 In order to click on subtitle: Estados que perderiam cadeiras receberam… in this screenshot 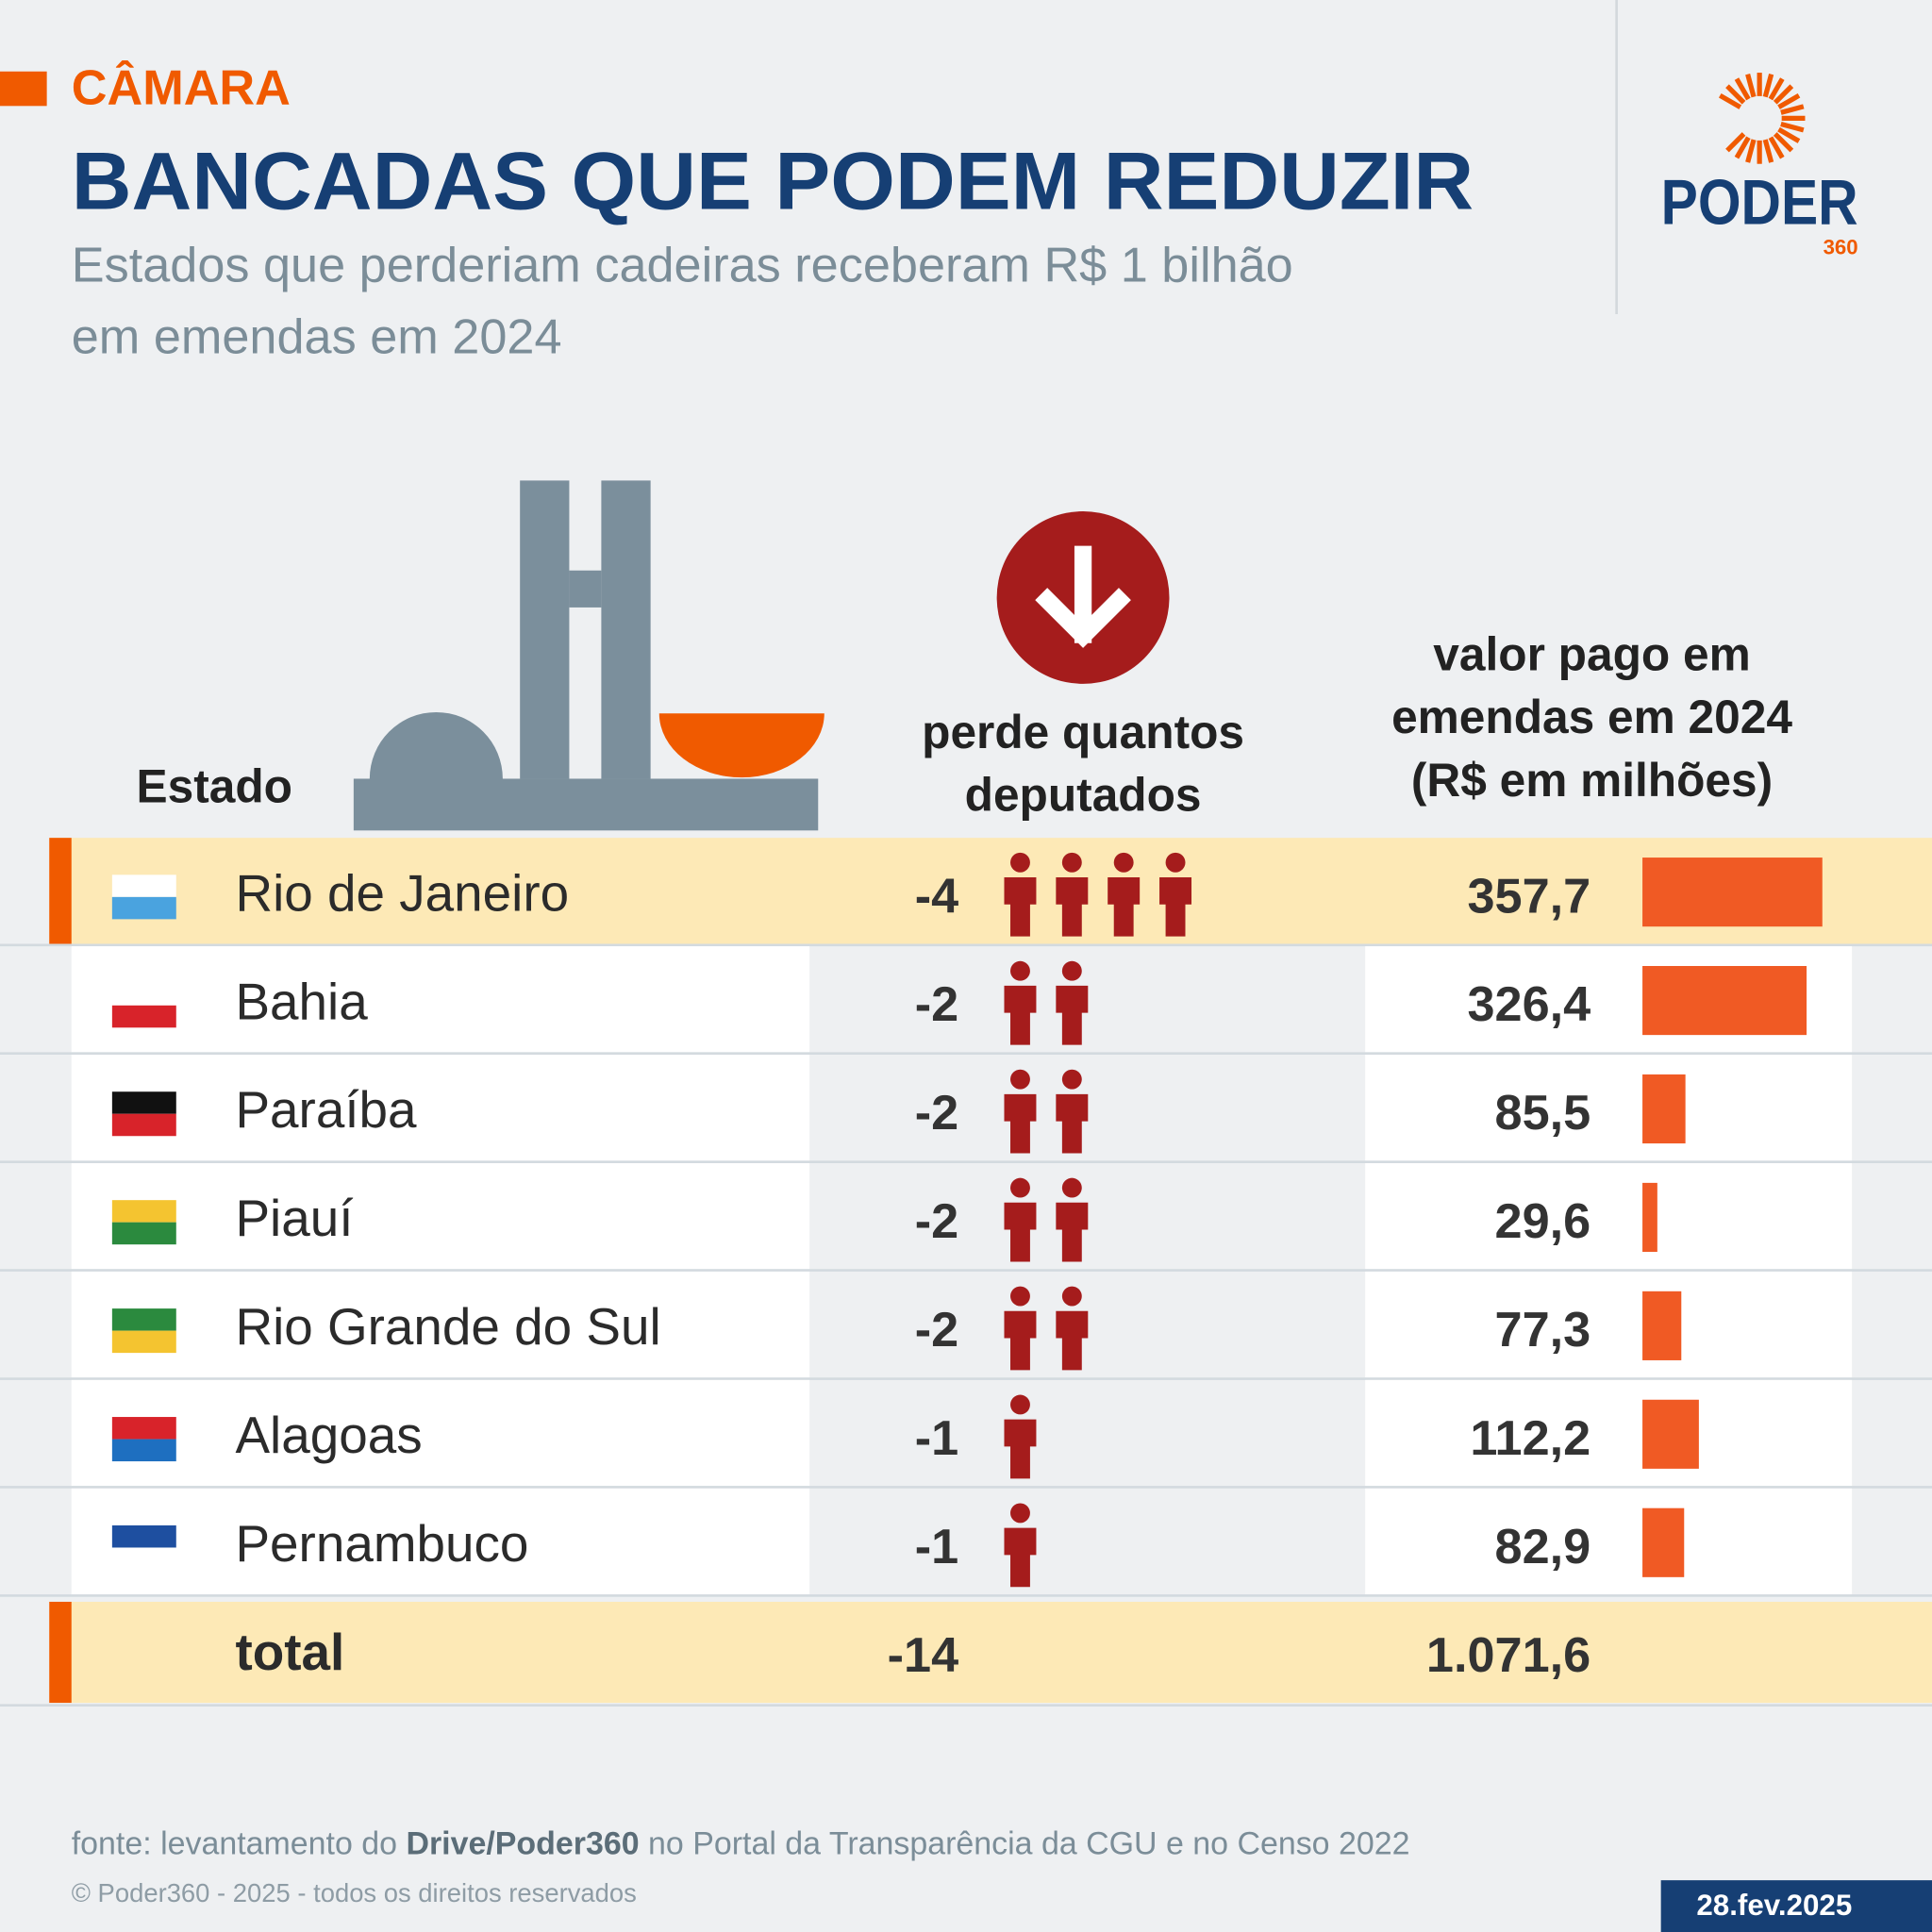, I will do `click(682, 266)`.